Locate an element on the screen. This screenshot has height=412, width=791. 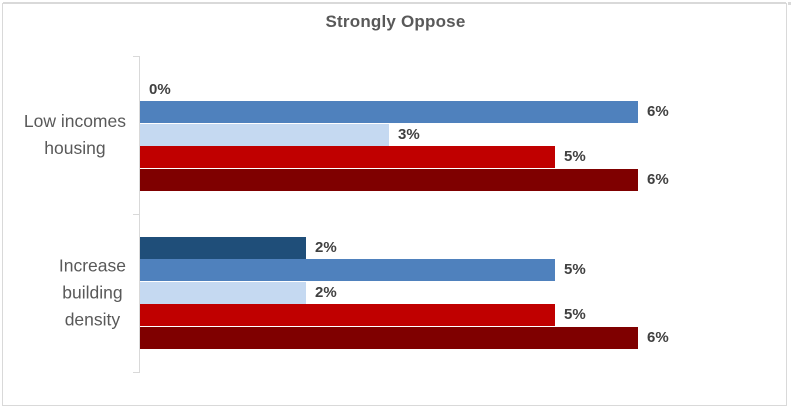
chart-title: Strongly Oppose is located at coordinates (395, 21).